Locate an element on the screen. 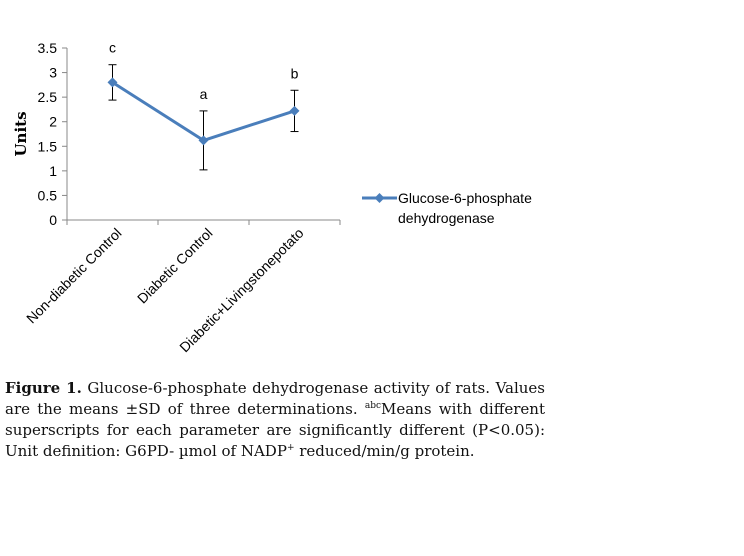 This screenshot has height=556, width=744. caption-label: Figure 1. is located at coordinates (43, 388).